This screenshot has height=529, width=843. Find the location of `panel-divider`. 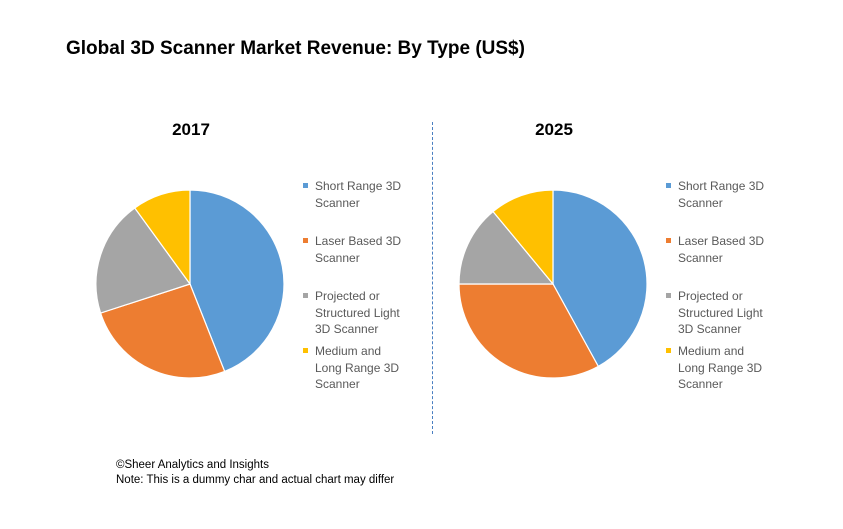

panel-divider is located at coordinates (432, 278).